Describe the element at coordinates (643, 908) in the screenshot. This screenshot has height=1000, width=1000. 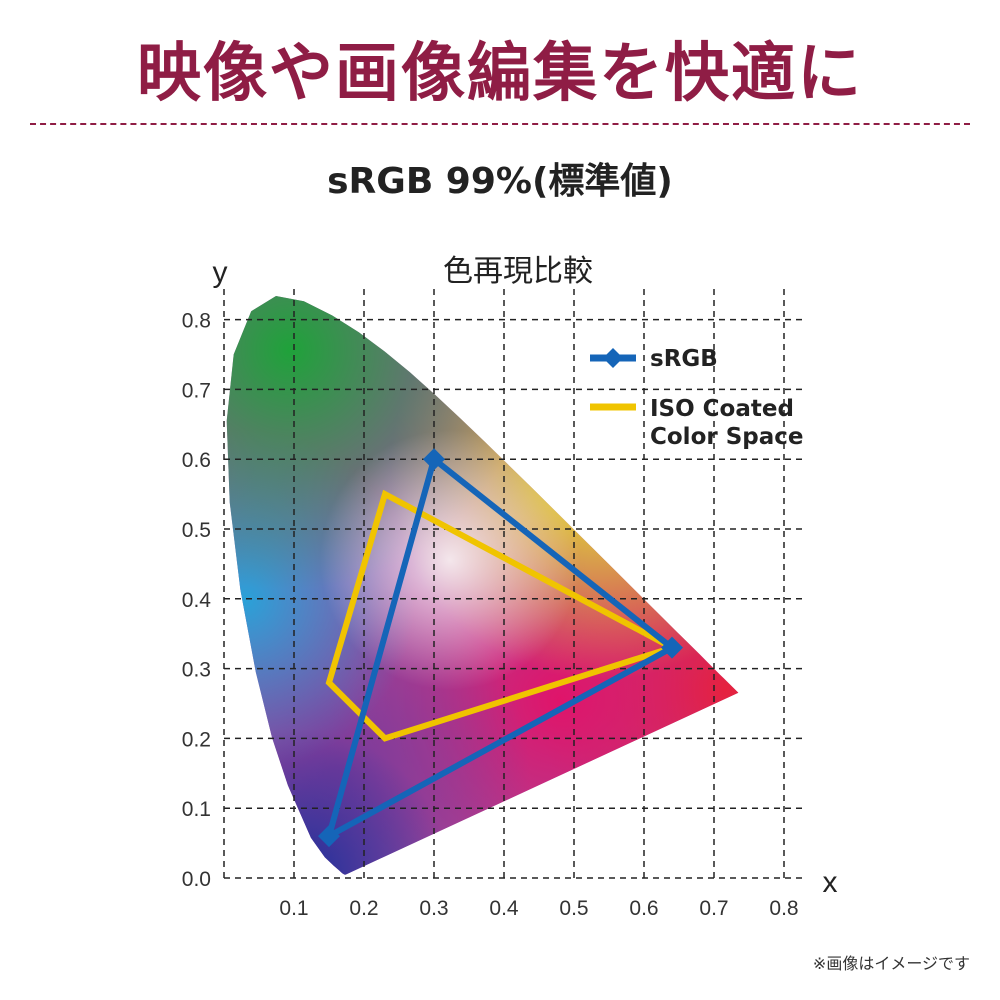
I see `x-tick-label: 0.6` at that location.